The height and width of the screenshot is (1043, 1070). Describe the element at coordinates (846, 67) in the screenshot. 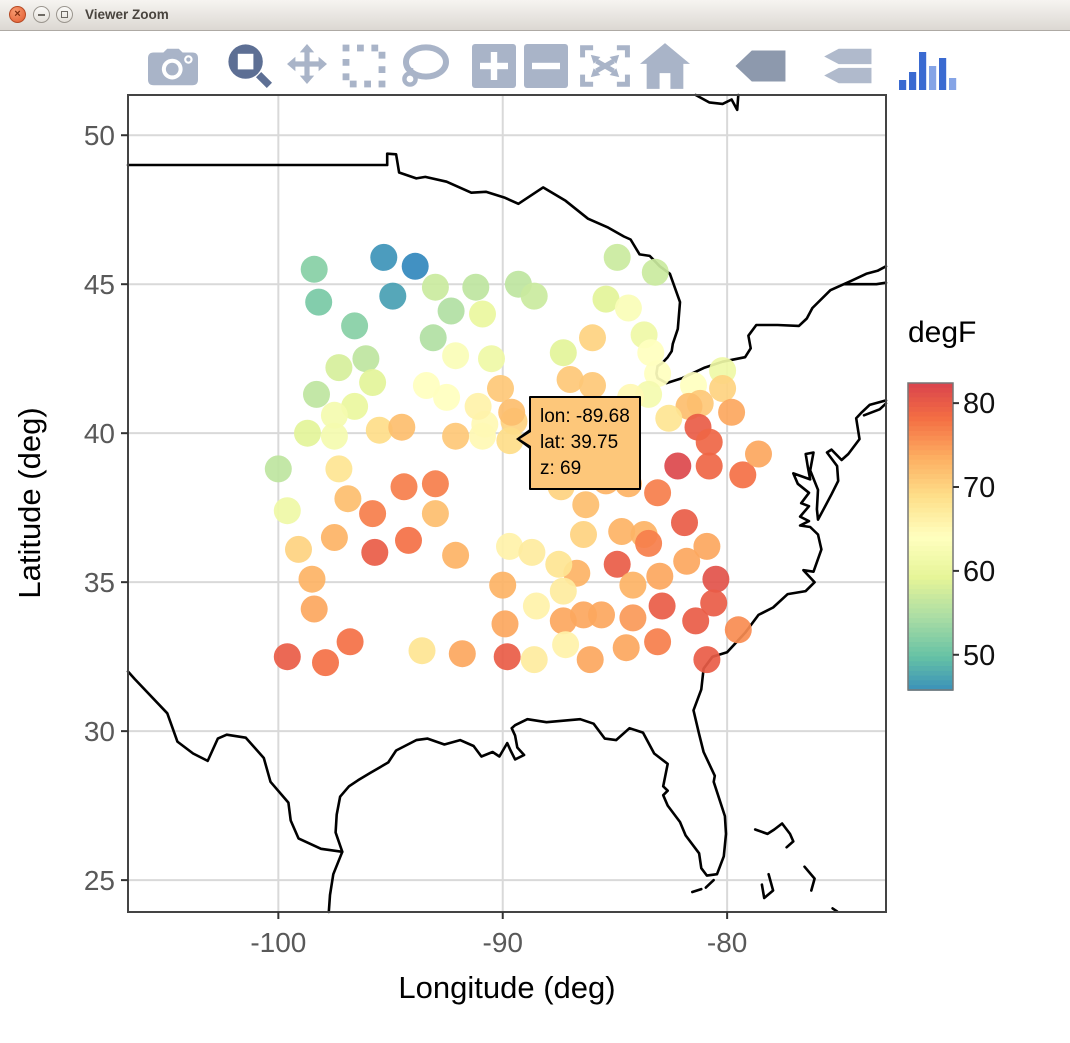

I see `hover-compare-button` at that location.